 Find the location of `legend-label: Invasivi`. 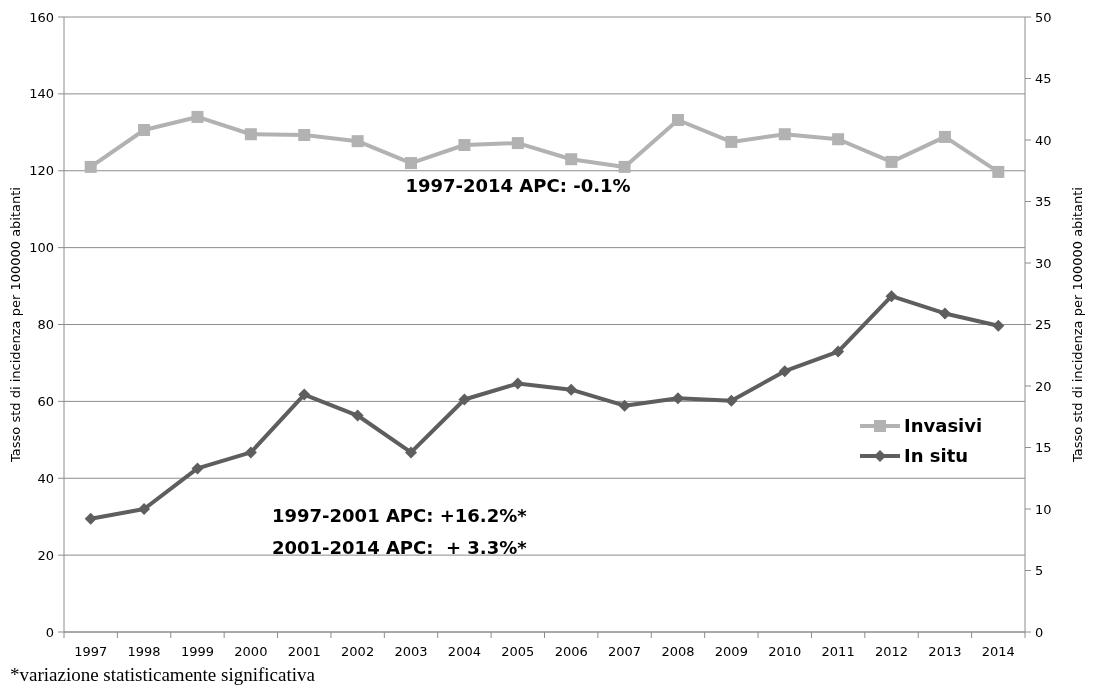

legend-label: Invasivi is located at coordinates (943, 426).